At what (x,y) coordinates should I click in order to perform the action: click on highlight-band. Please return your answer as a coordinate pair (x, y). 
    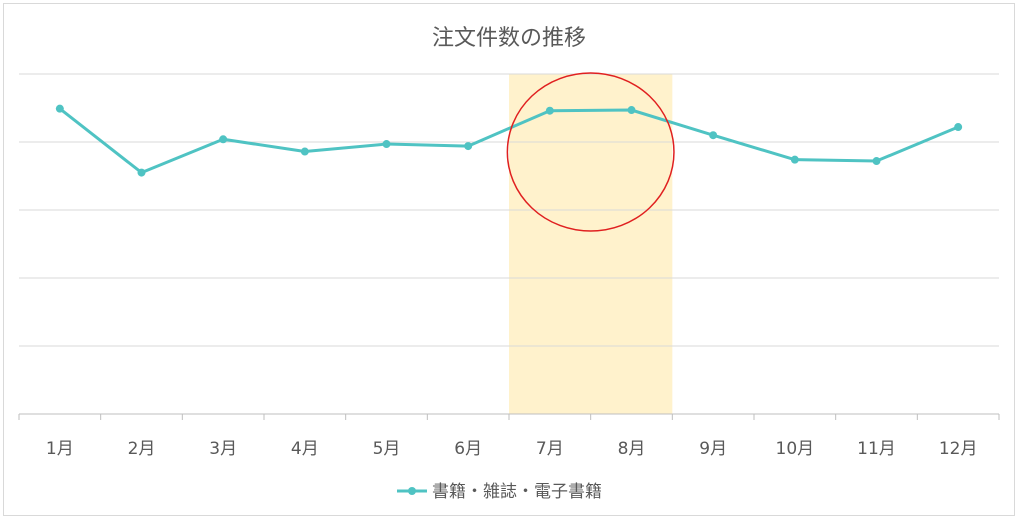
    Looking at the image, I should click on (591, 244).